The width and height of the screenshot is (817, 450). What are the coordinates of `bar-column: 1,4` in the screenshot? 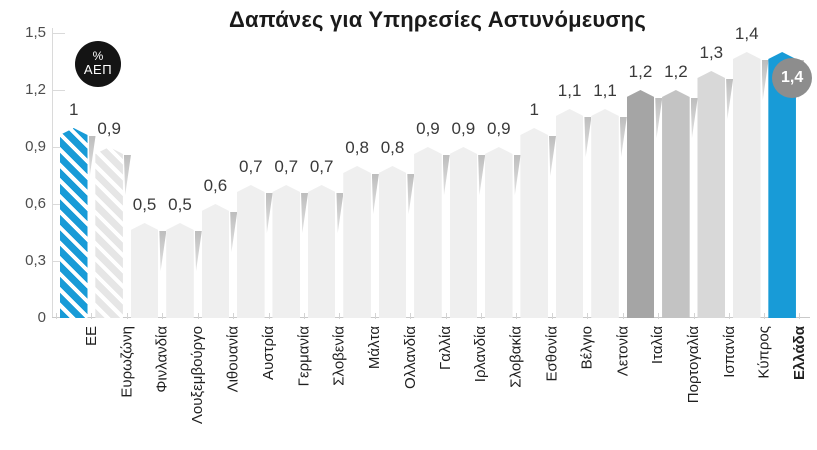 It's located at (749, 171).